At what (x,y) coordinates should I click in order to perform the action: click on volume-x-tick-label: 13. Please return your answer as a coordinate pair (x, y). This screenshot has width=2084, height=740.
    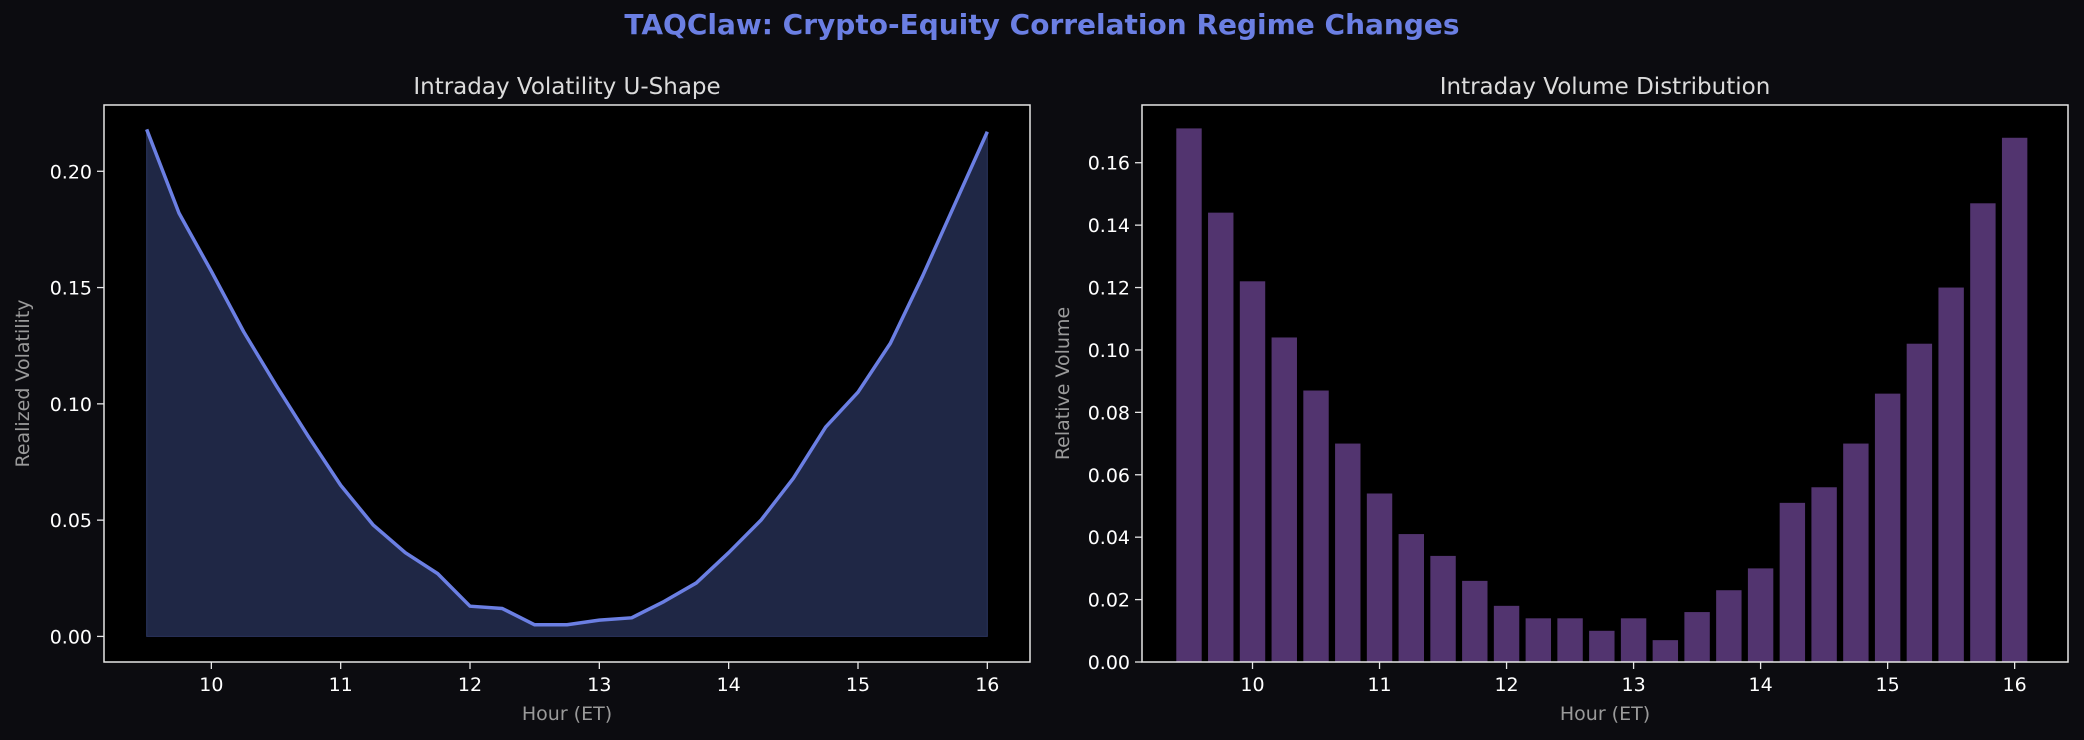
    Looking at the image, I should click on (1633, 685).